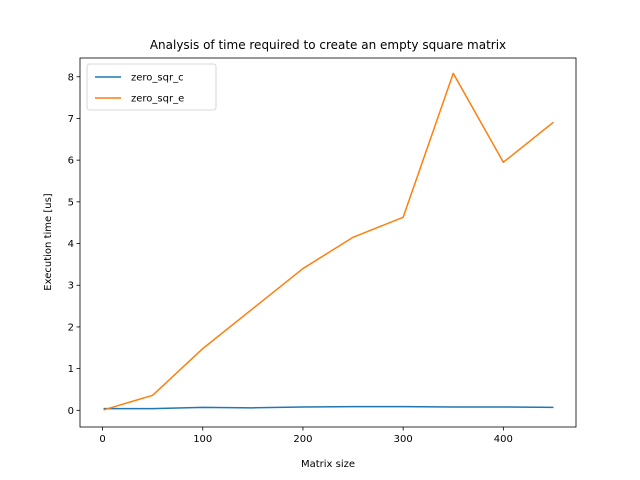 This screenshot has height=480, width=640. What do you see at coordinates (71, 77) in the screenshot?
I see `y-tick-label: 8` at bounding box center [71, 77].